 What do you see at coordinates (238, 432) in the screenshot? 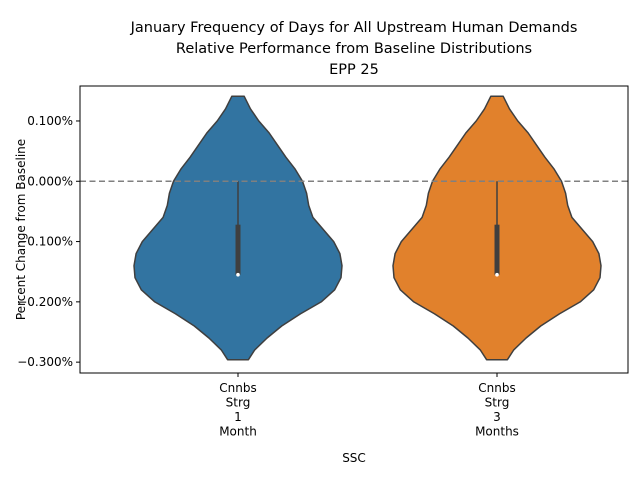
I see `x-tick-label: Month` at bounding box center [238, 432].